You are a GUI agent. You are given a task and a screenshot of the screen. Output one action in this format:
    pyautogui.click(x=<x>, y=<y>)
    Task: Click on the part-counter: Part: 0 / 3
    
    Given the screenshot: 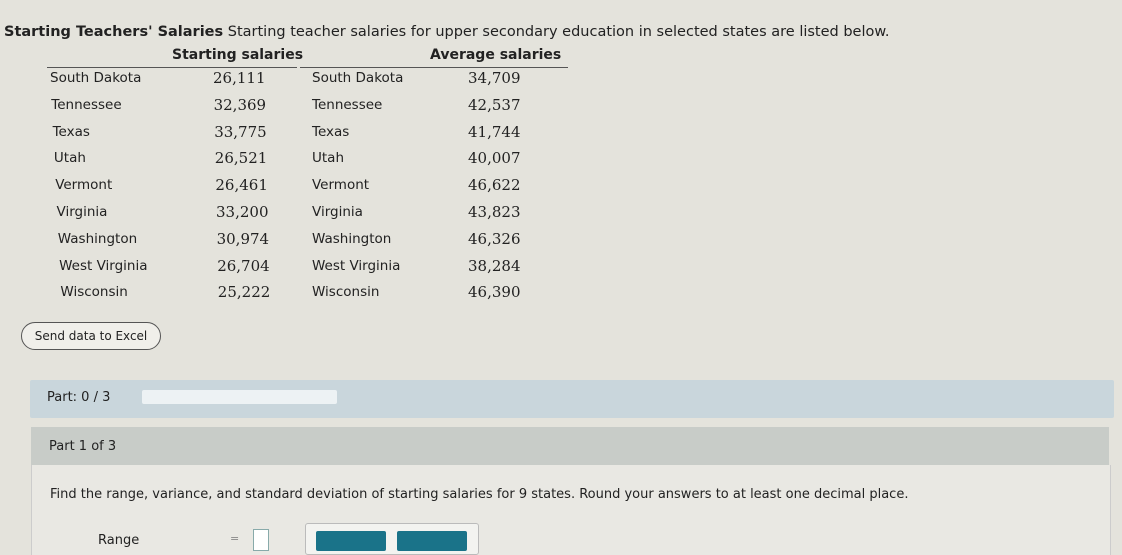 What is the action you would take?
    pyautogui.click(x=79, y=397)
    